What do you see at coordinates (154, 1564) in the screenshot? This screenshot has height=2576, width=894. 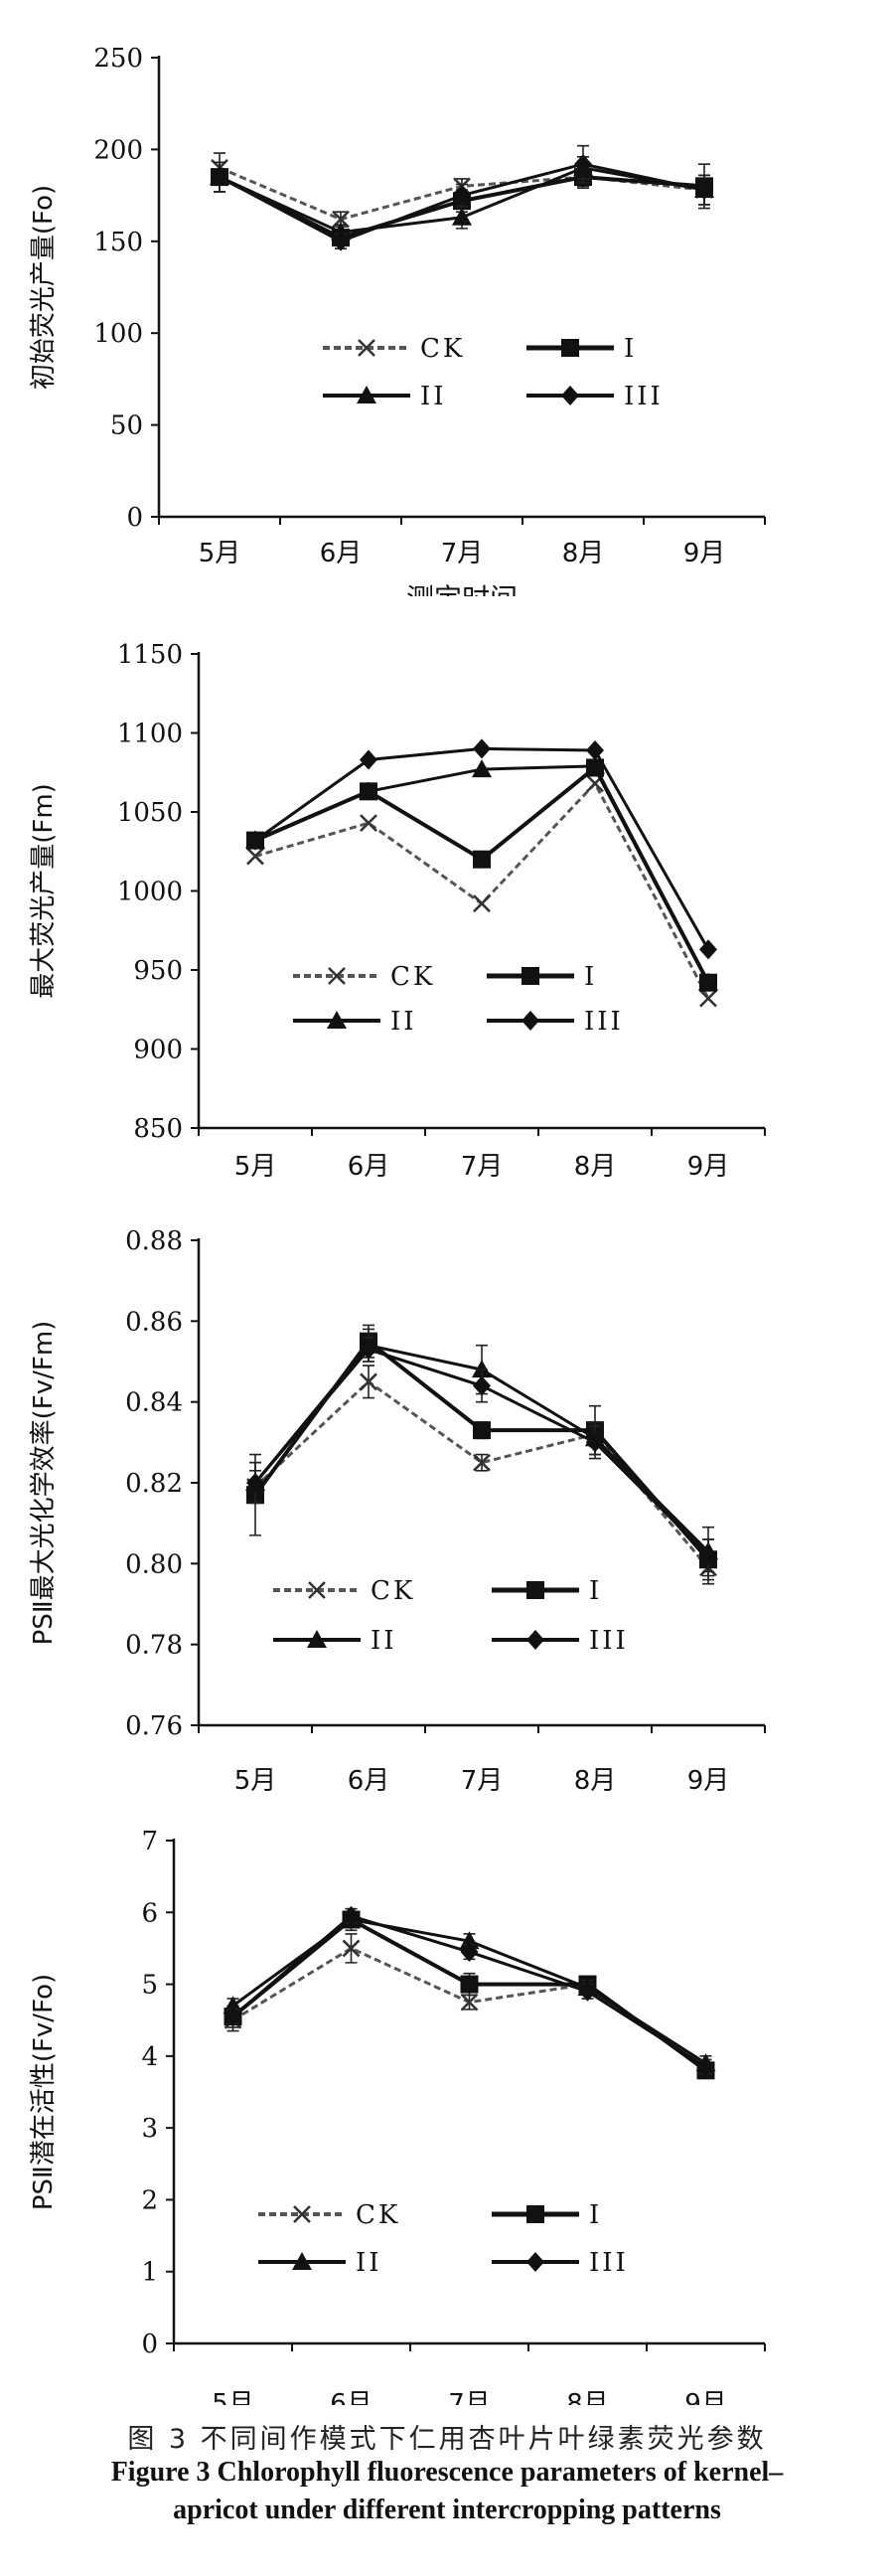 I see `y-tick-label: 0.80` at bounding box center [154, 1564].